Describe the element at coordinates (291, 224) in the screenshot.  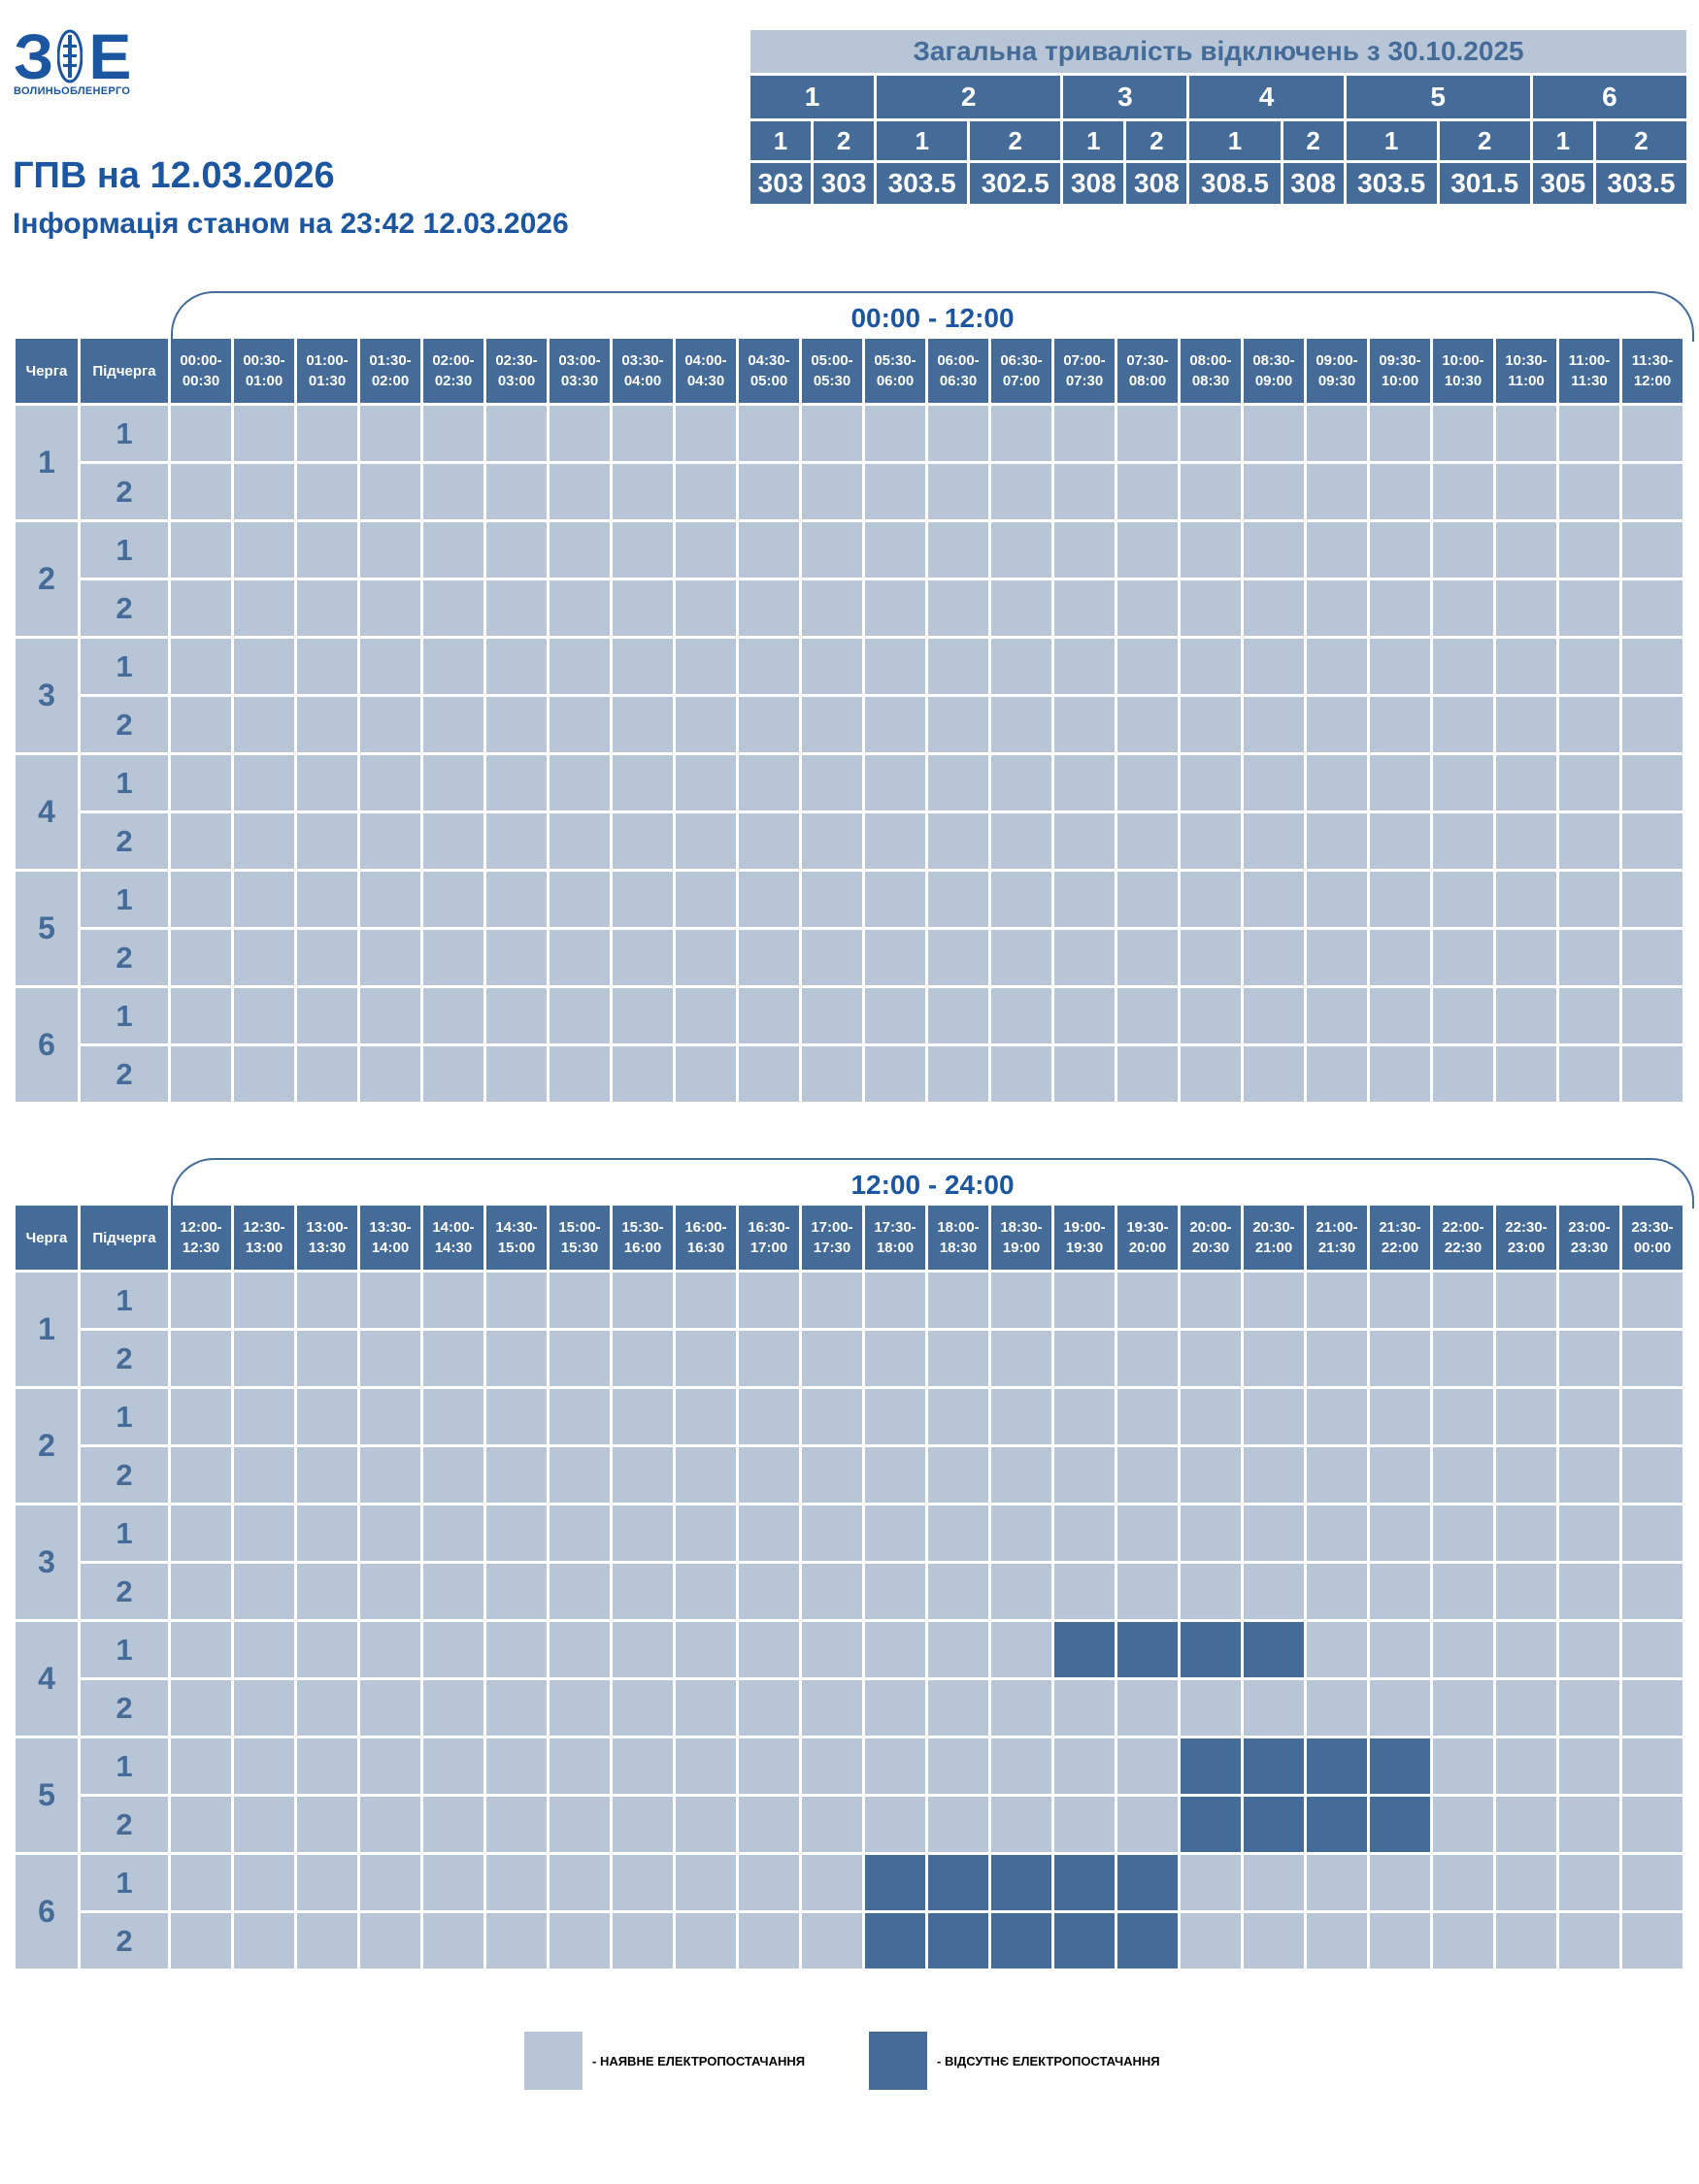
I see `page-subtitle: Інформація станом на 23:42 12.03.2026` at that location.